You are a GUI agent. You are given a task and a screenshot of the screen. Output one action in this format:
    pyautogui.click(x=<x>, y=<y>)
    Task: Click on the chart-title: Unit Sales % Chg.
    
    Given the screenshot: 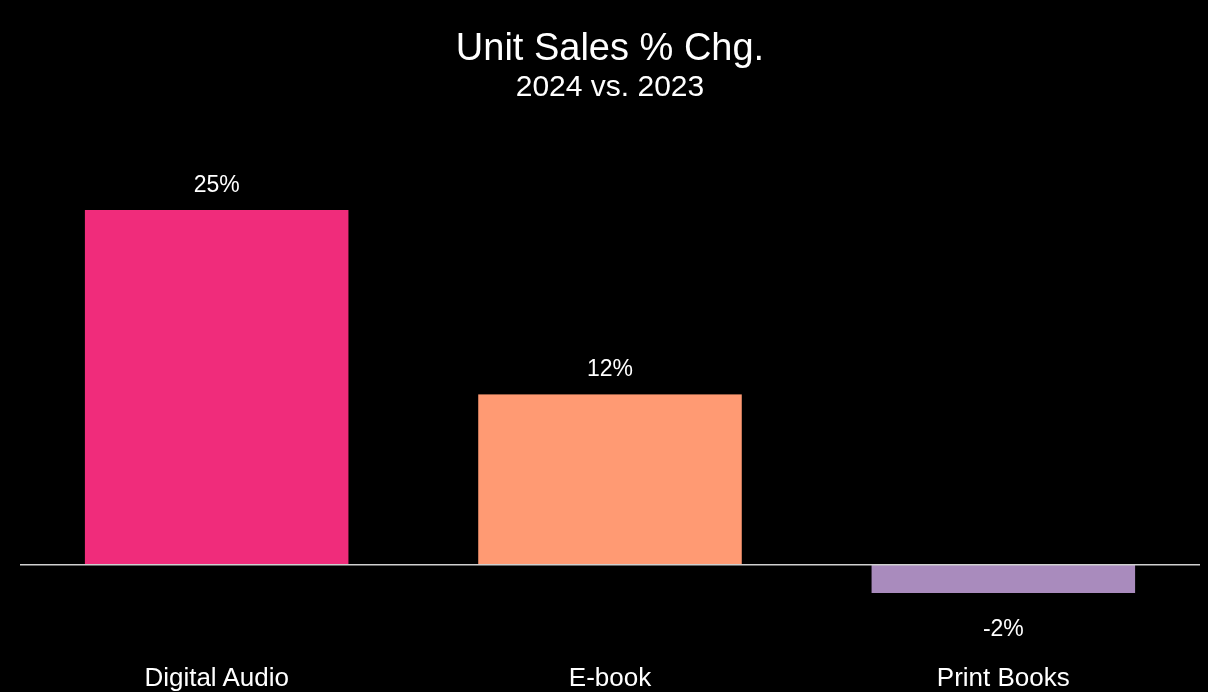 What is the action you would take?
    pyautogui.click(x=610, y=47)
    